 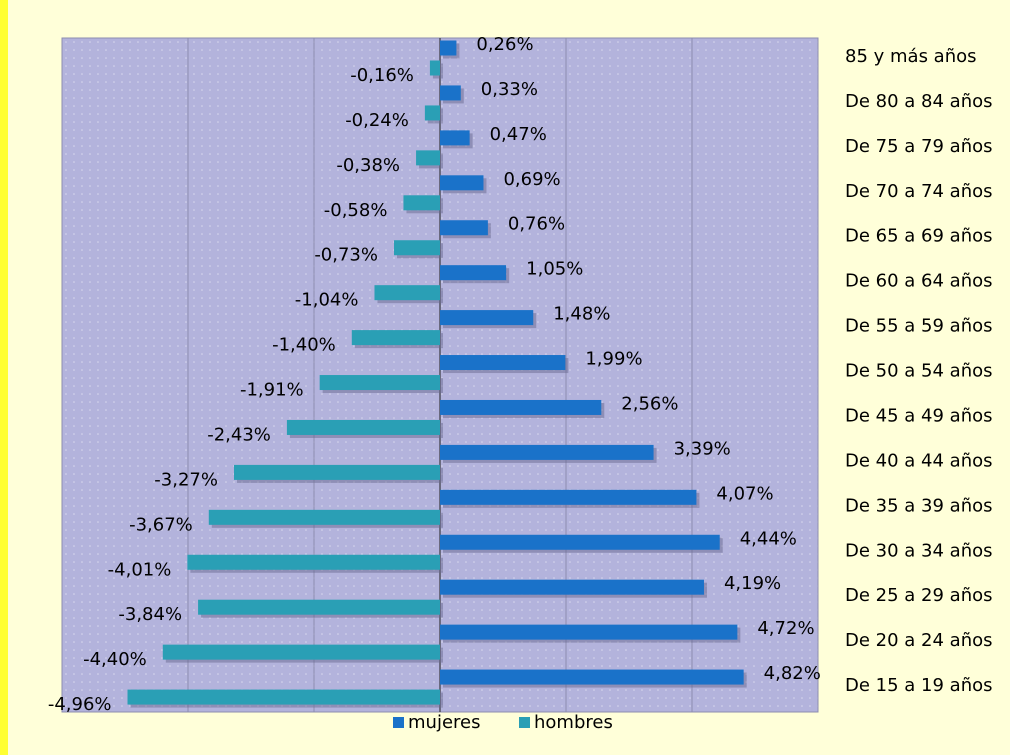 What do you see at coordinates (115, 659) in the screenshot?
I see `value-label: -4,40%` at bounding box center [115, 659].